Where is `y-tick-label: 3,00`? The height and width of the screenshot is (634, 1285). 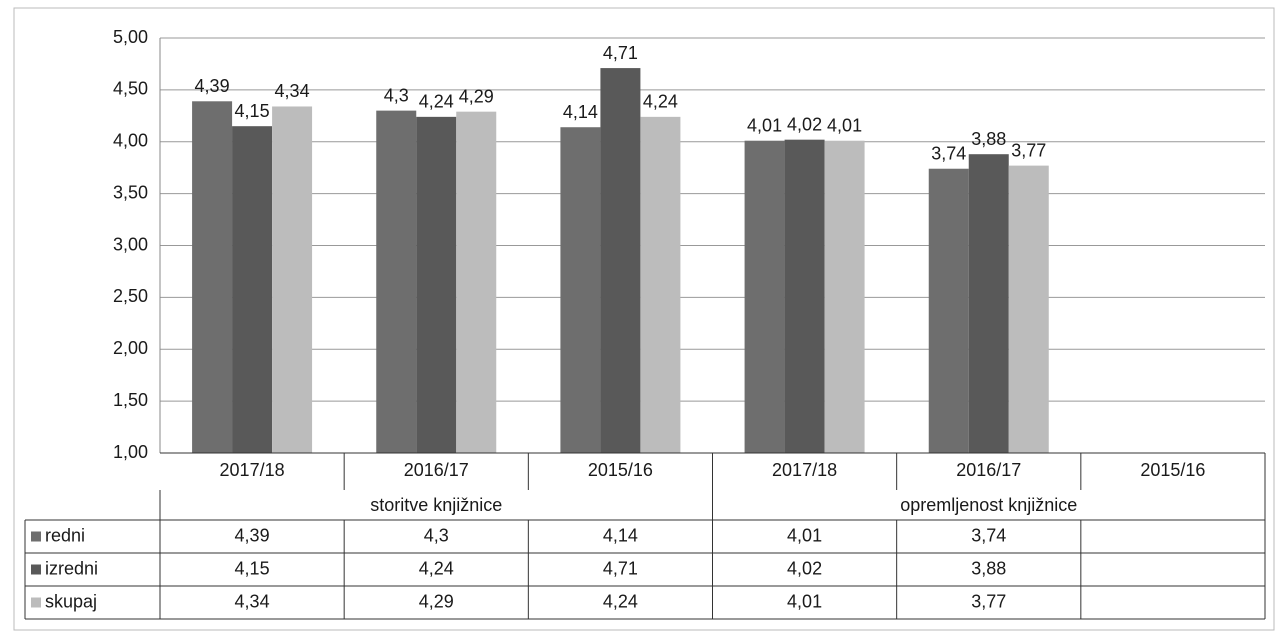 y-tick-label: 3,00 is located at coordinates (130, 244).